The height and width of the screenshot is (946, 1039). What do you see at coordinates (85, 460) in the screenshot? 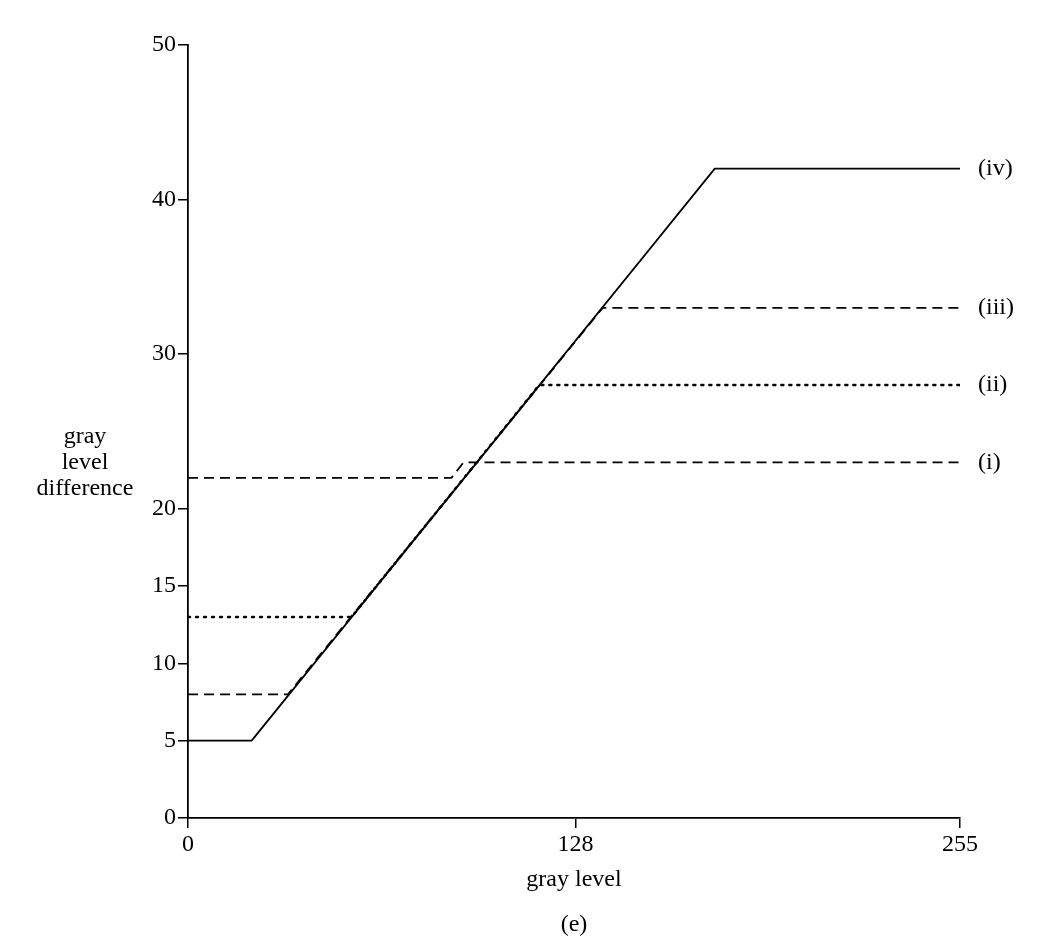
I see `y-axis-title: gray level difference` at bounding box center [85, 460].